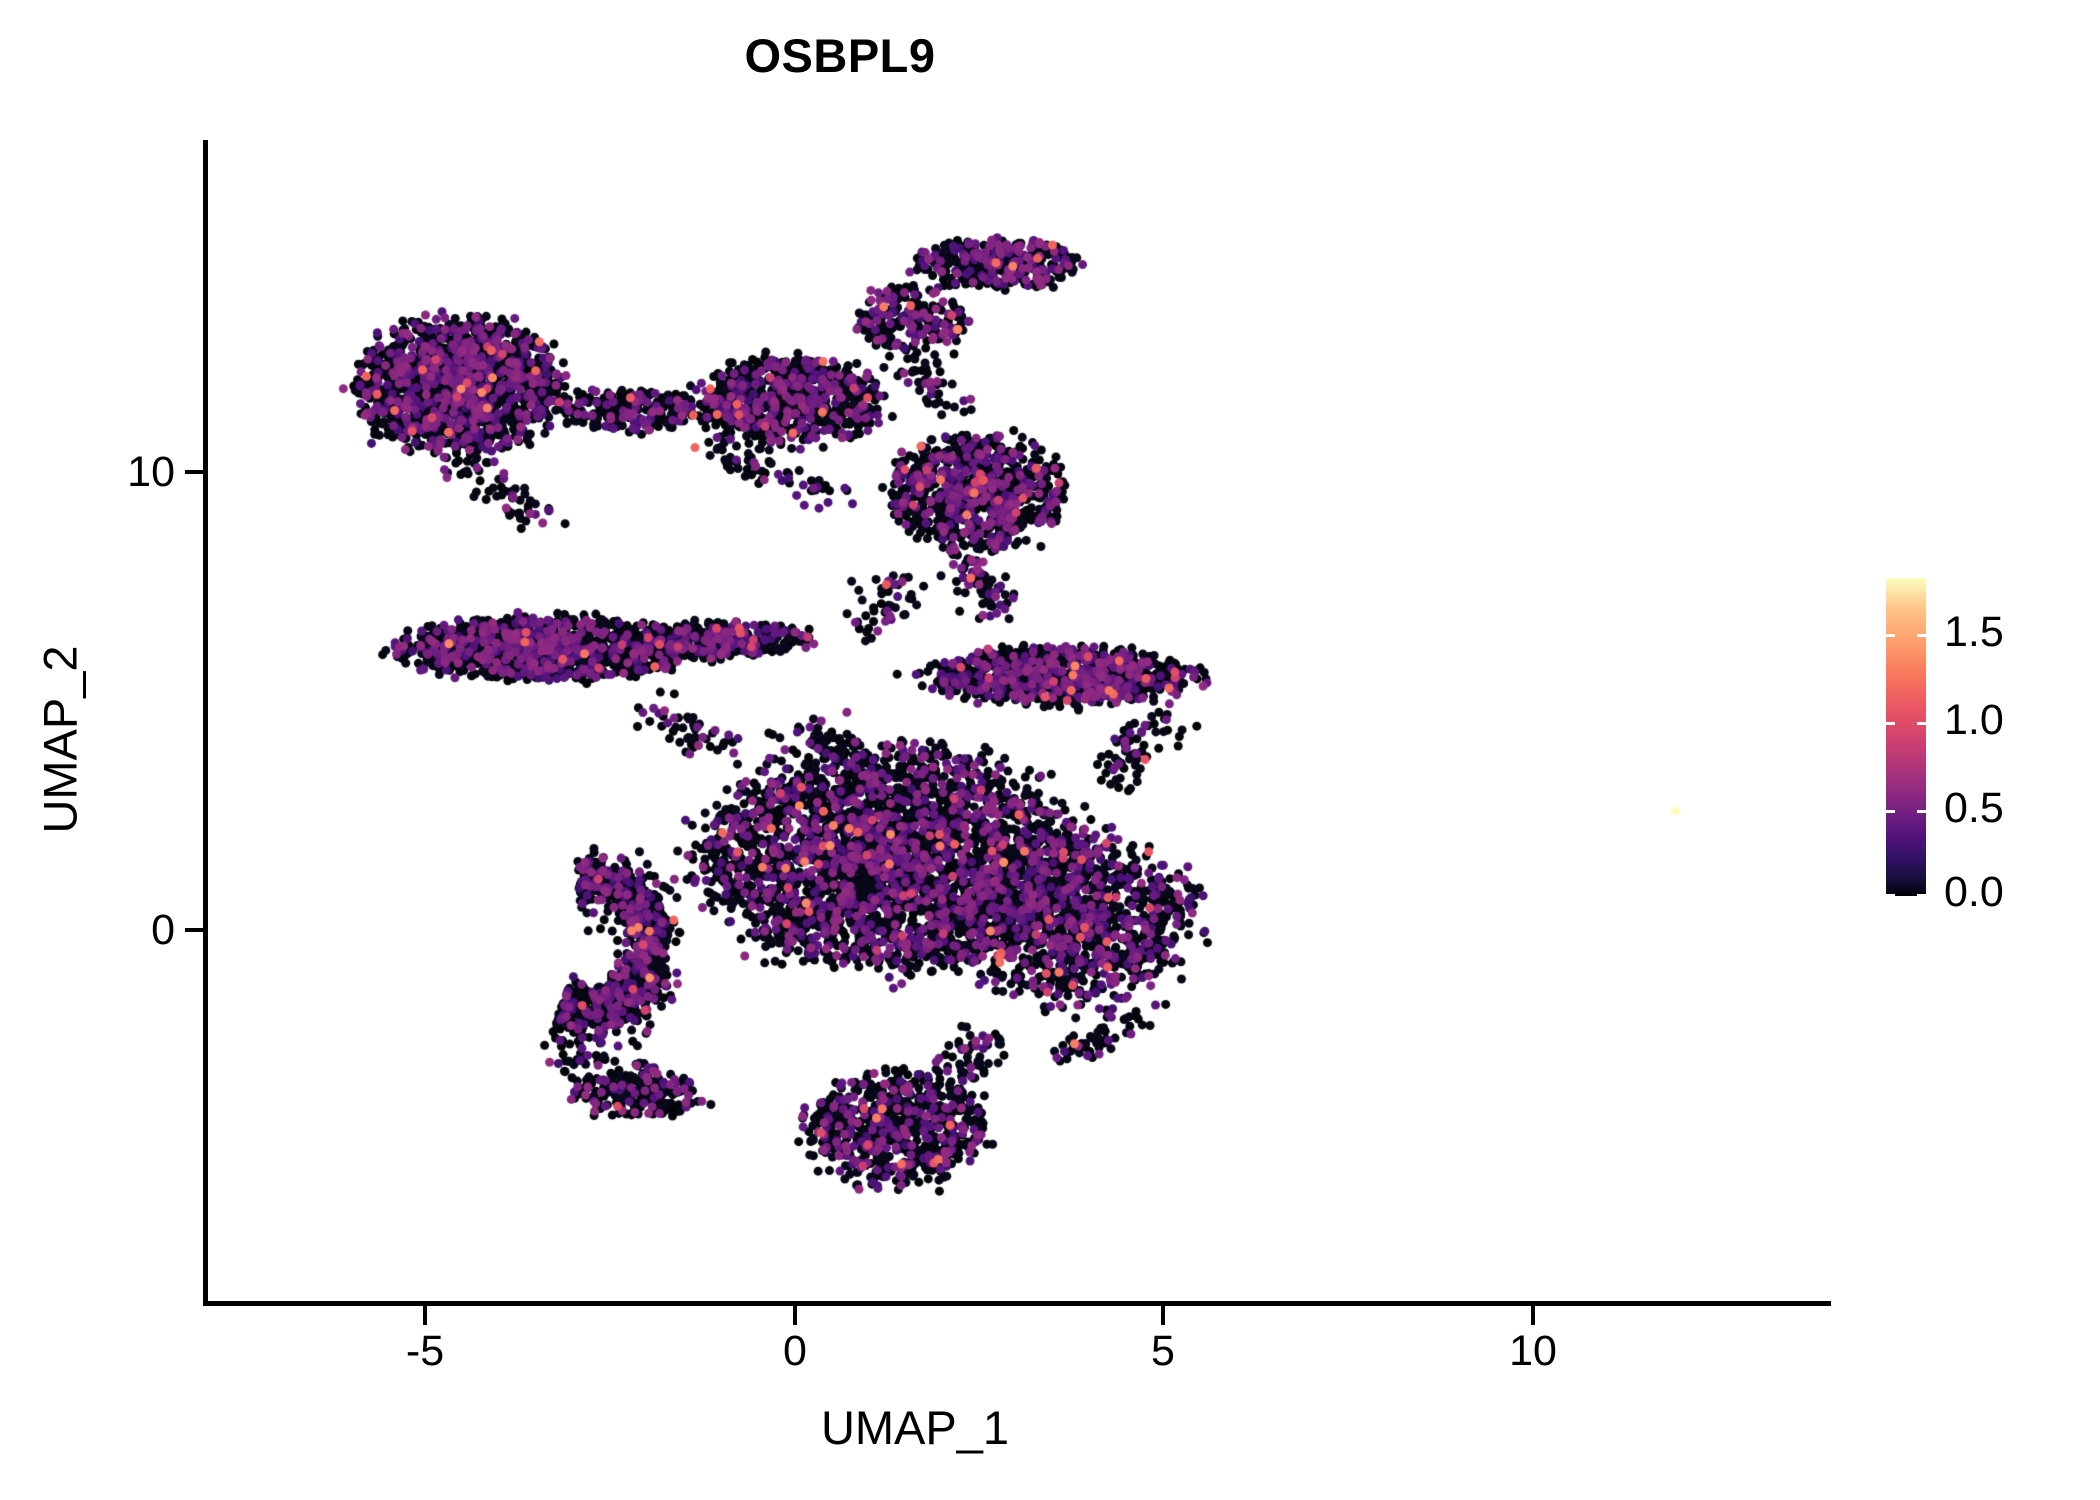 The width and height of the screenshot is (2100, 1500). What do you see at coordinates (915, 1427) in the screenshot?
I see `x-axis-title: UMAP_1` at bounding box center [915, 1427].